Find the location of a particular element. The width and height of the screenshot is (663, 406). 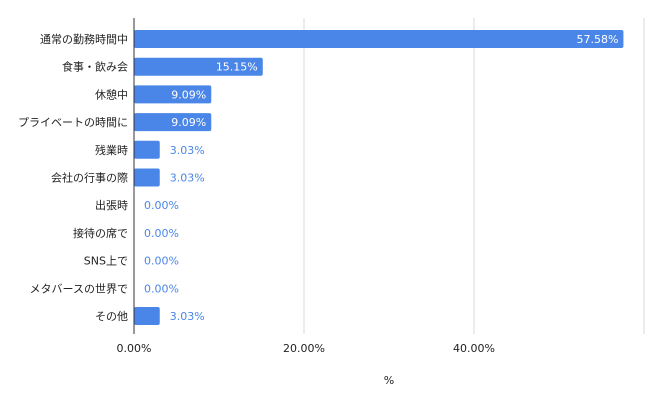

value-label-5: 3.03% is located at coordinates (187, 178).